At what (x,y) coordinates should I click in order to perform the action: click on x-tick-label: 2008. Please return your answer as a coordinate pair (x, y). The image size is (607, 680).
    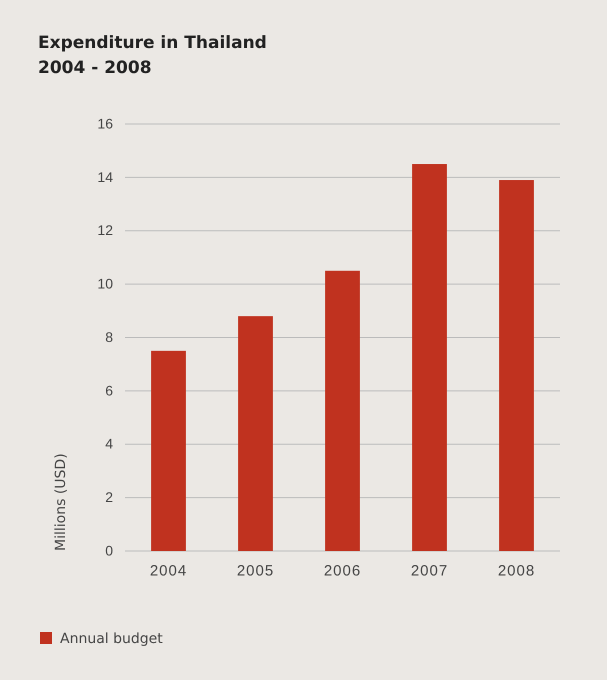
    Looking at the image, I should click on (517, 571).